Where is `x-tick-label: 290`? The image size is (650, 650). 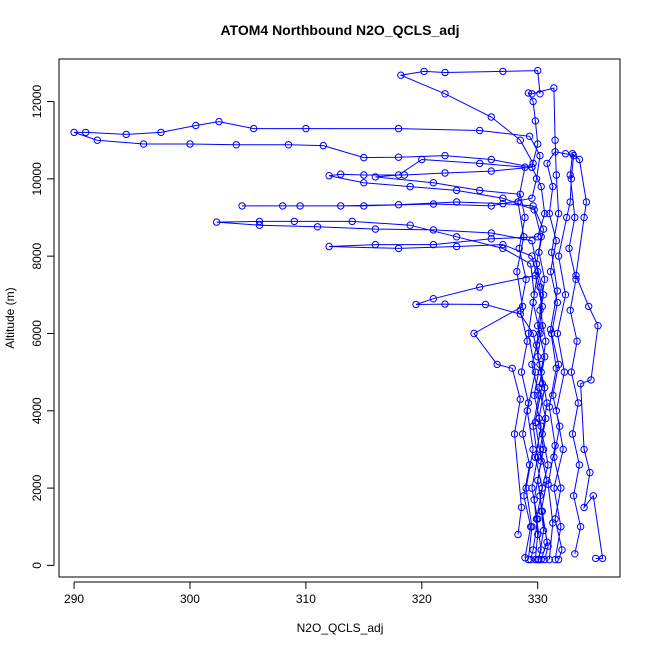 x-tick-label: 290 is located at coordinates (74, 599).